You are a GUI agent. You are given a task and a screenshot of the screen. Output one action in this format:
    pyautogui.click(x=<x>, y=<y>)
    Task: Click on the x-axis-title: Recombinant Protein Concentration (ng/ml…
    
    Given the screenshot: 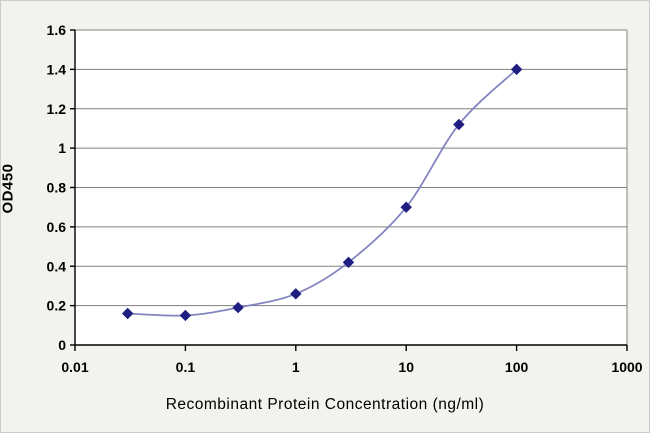 What is the action you would take?
    pyautogui.click(x=325, y=404)
    